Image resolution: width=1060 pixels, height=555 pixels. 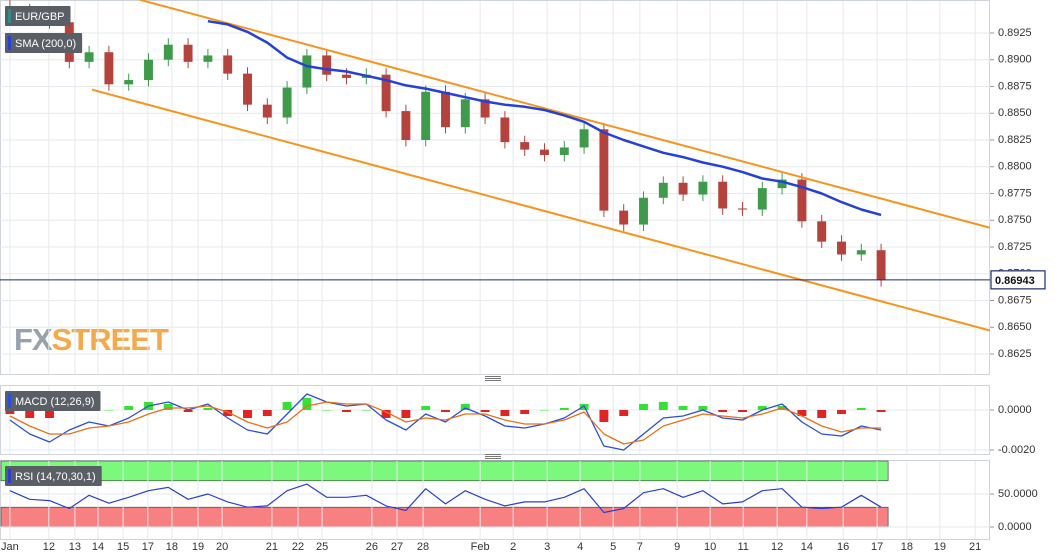 I want to click on x-tick-label: 15, so click(x=123, y=547).